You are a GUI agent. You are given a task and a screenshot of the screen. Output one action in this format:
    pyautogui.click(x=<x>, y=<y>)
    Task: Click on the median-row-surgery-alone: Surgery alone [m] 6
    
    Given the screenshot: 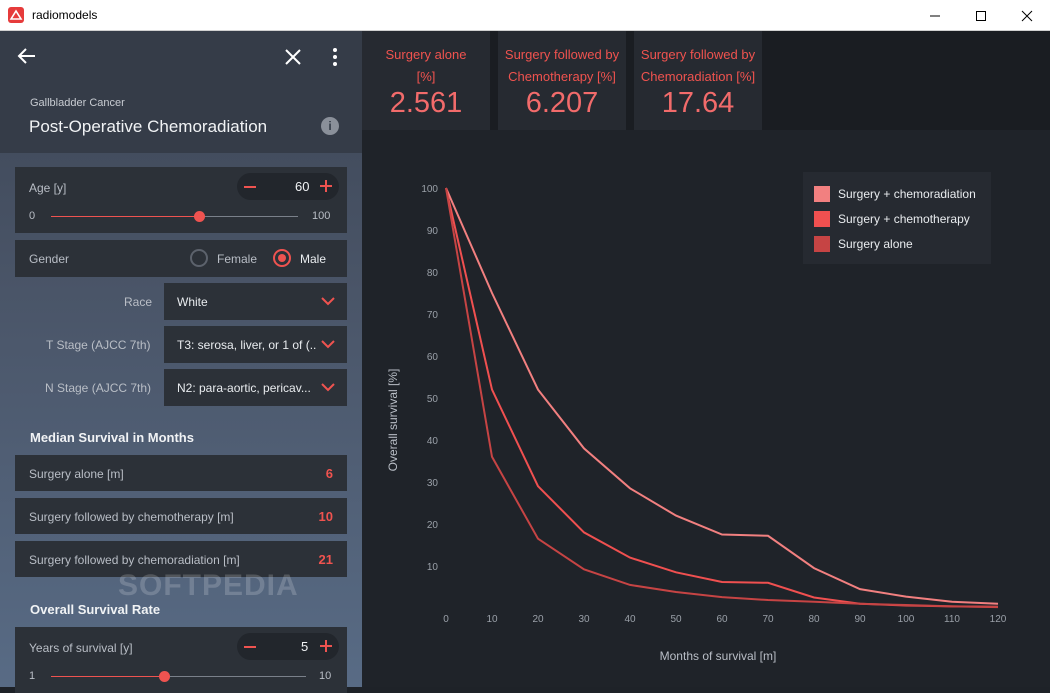 What is the action you would take?
    pyautogui.click(x=181, y=473)
    